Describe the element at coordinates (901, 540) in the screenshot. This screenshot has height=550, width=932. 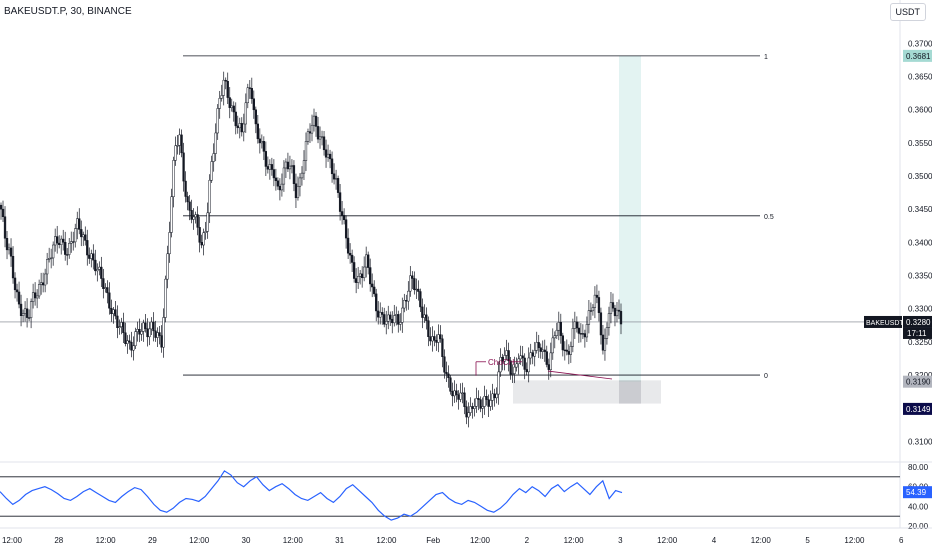
I see `time-tick-label: 6` at that location.